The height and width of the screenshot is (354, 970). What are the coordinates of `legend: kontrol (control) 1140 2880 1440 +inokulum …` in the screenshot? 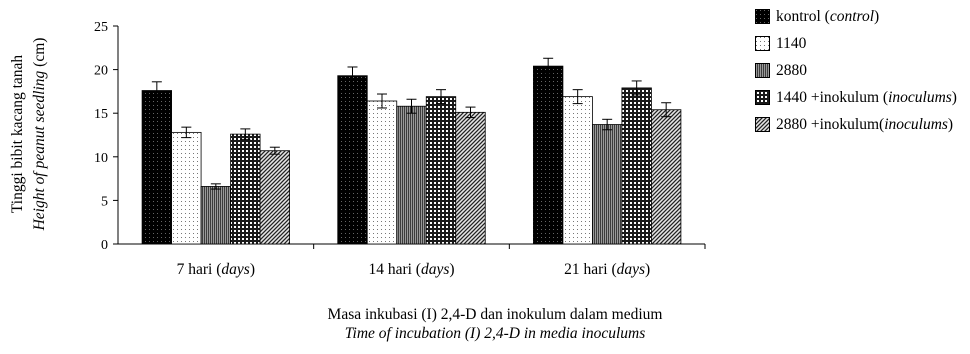 It's located at (862, 70).